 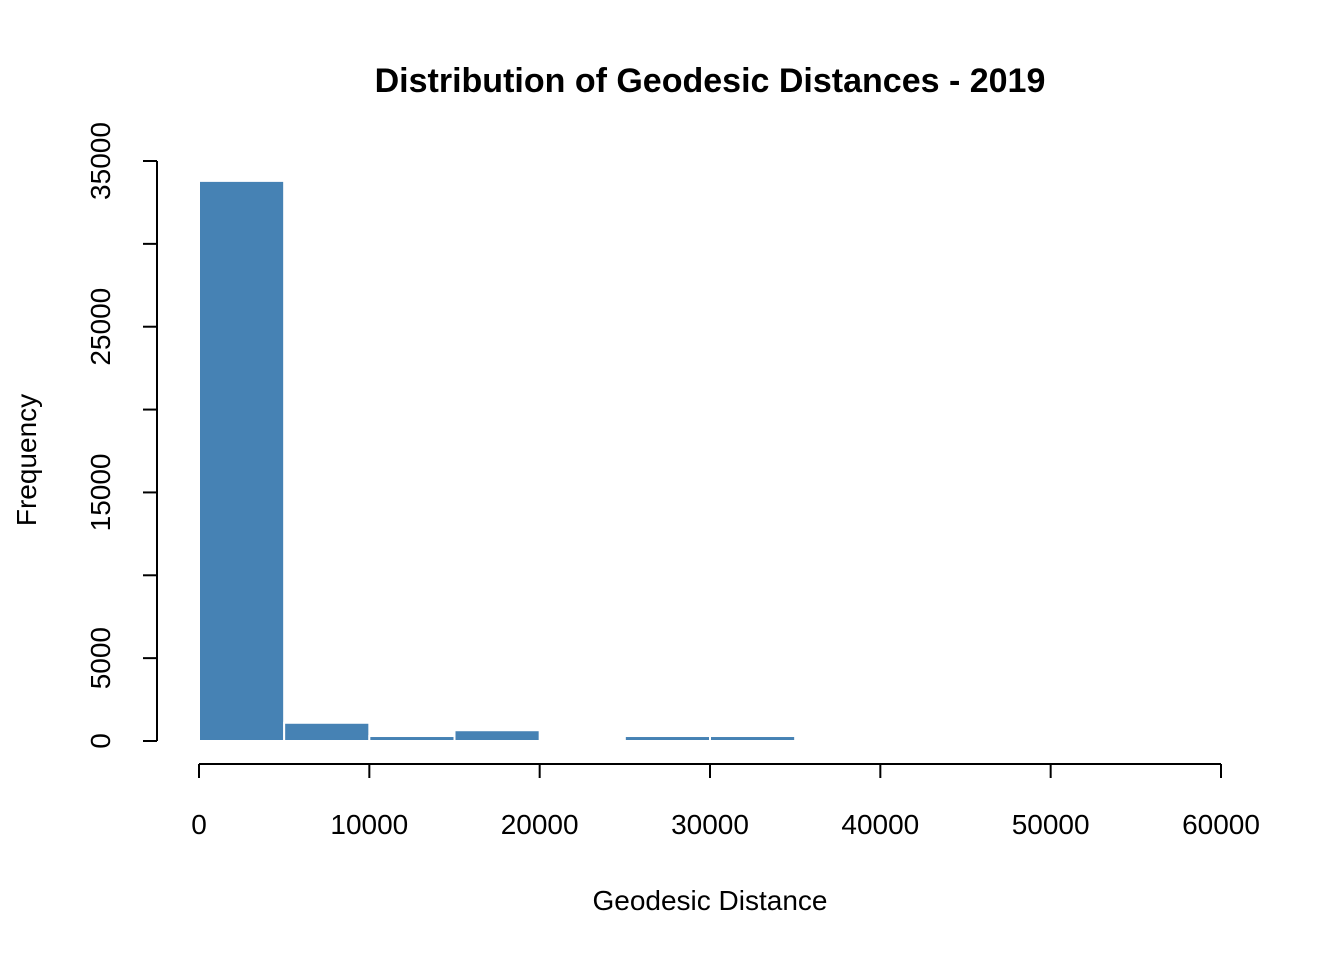 I want to click on x-tick-label-2: 20000, so click(x=540, y=824).